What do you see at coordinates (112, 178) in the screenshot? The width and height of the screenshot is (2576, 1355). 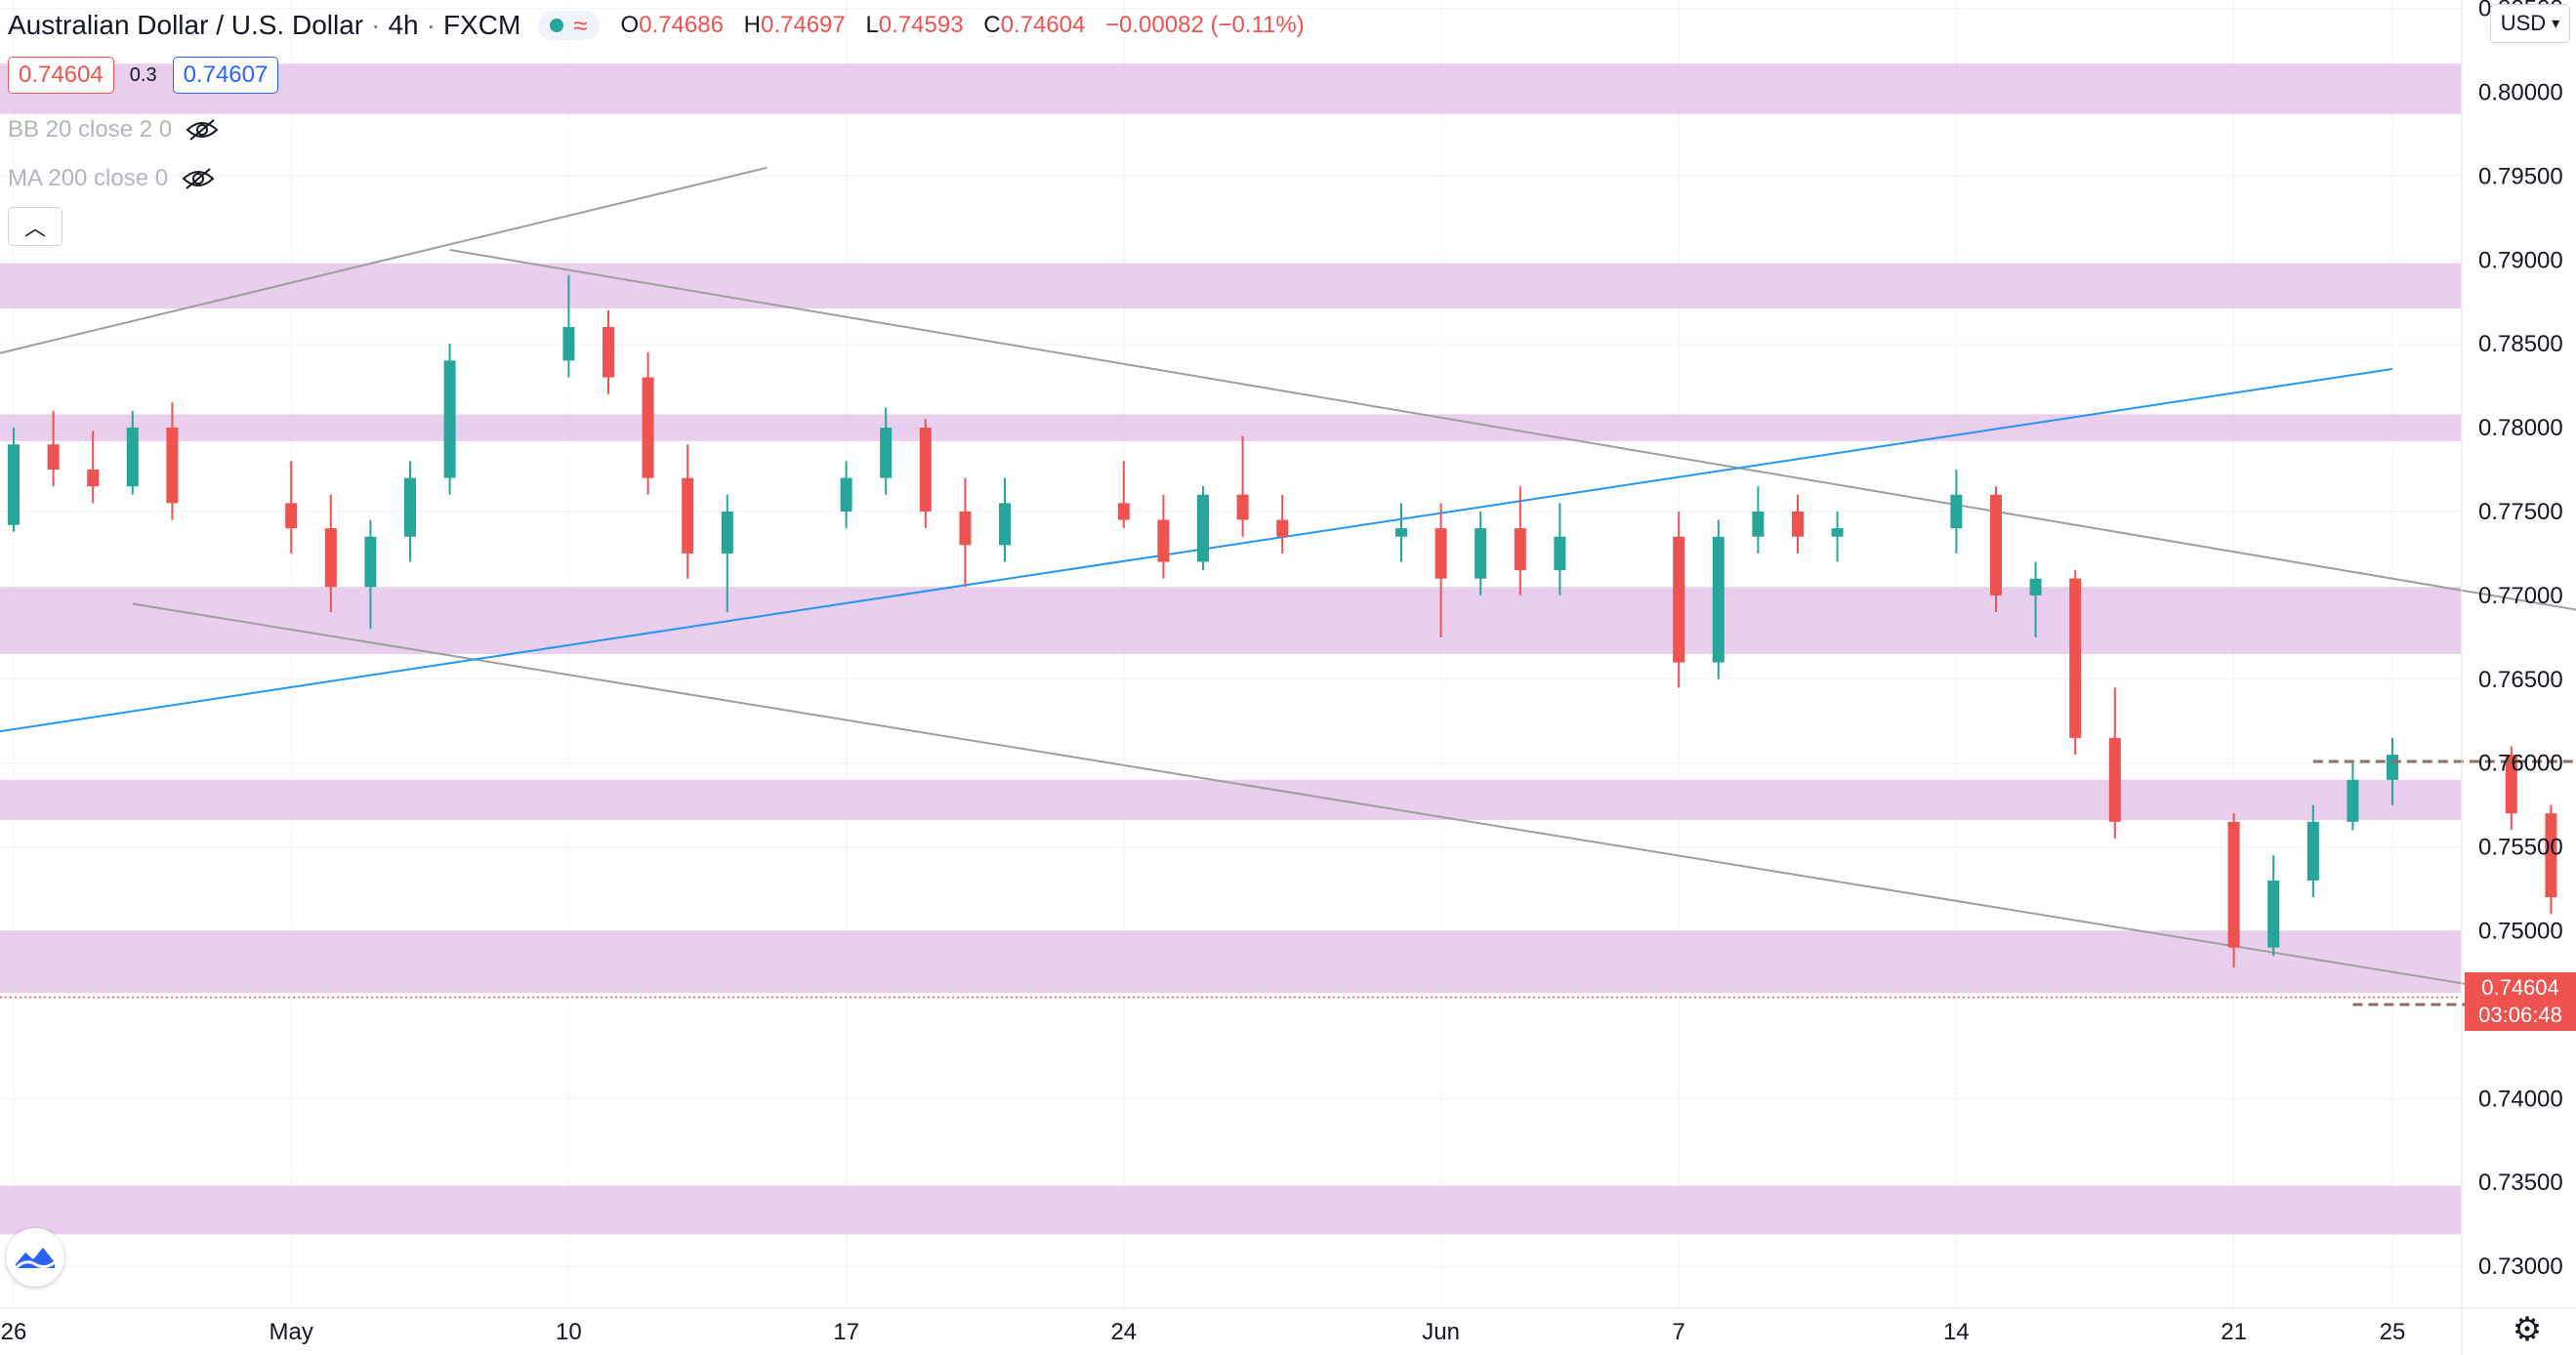 I see `indicator-ma: MA 200 close 0` at bounding box center [112, 178].